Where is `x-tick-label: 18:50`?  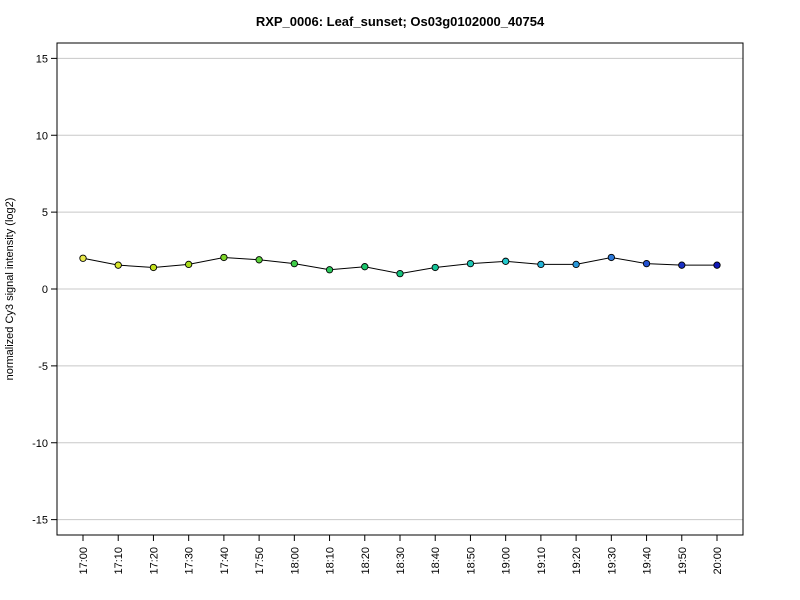 x-tick-label: 18:50 is located at coordinates (471, 561).